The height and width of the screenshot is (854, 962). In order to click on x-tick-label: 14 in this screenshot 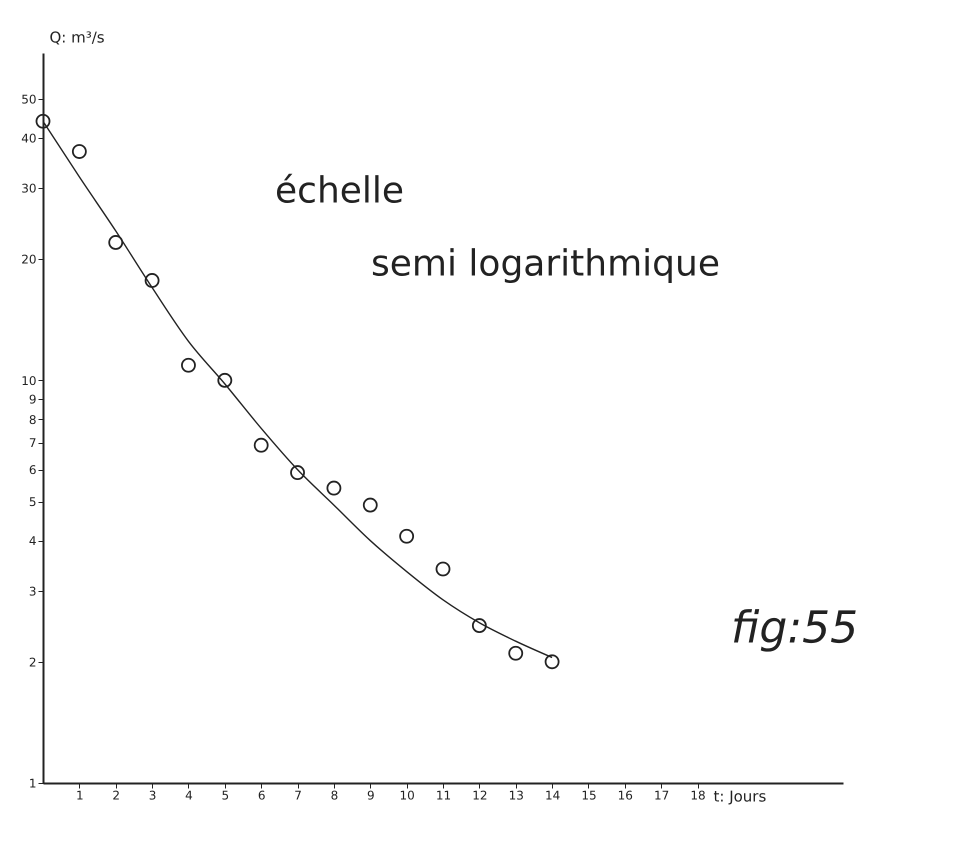, I will do `click(552, 795)`.